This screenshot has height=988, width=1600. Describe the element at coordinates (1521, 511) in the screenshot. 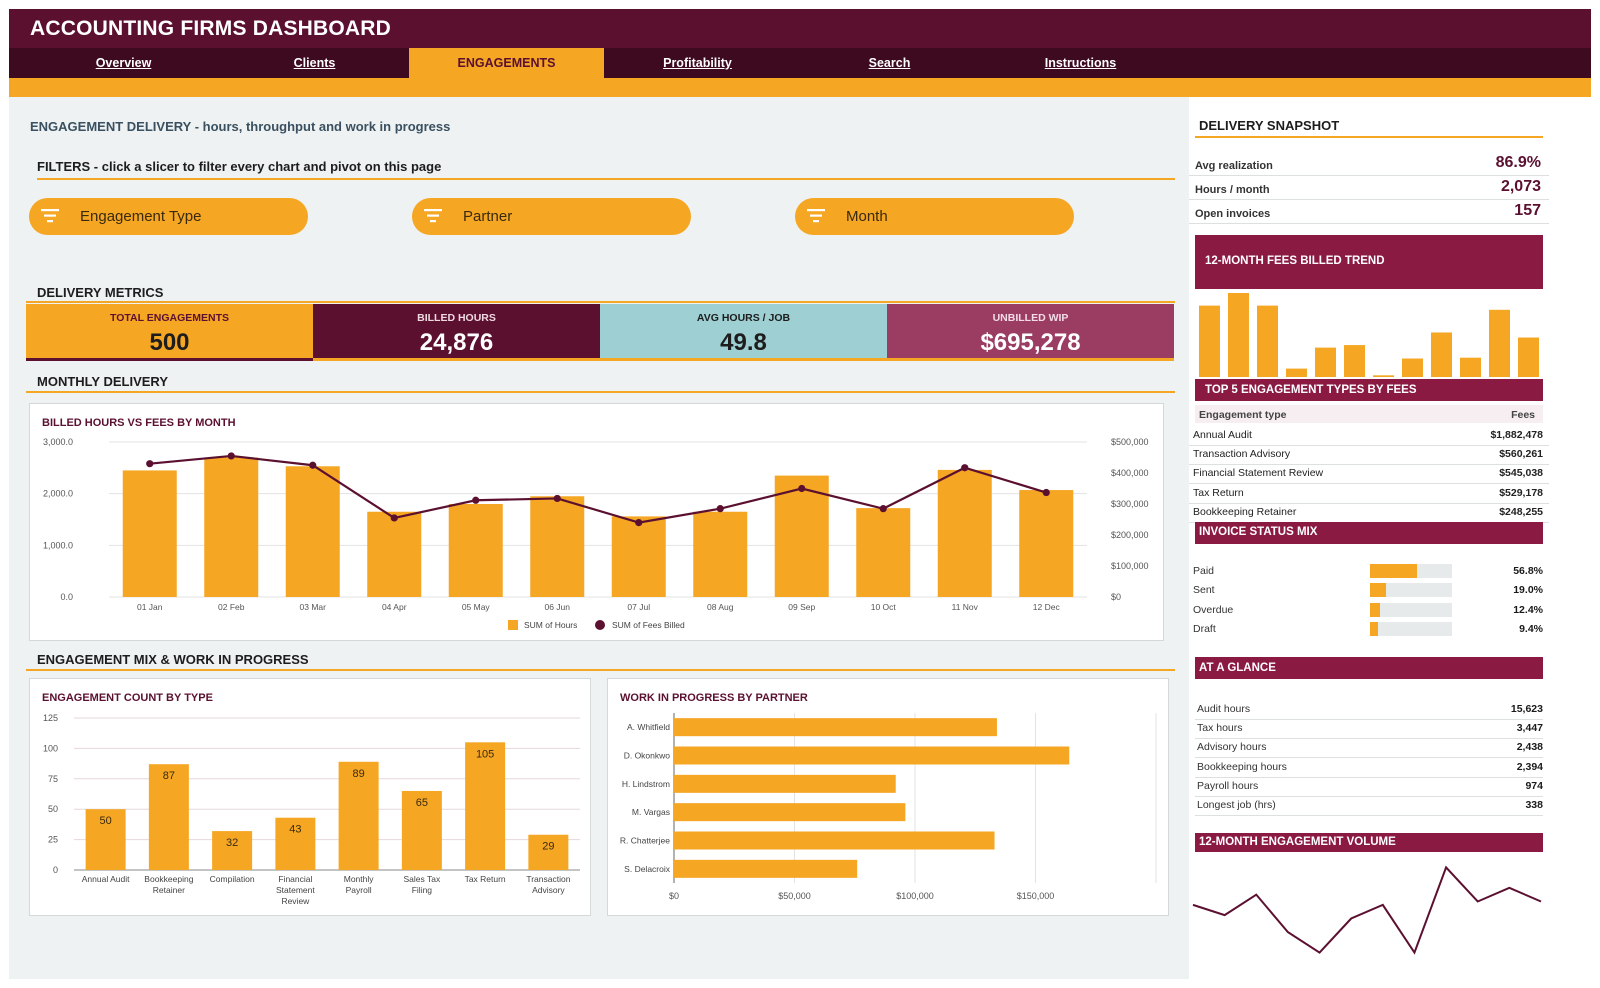

I see `top5-fees: $248,255` at that location.